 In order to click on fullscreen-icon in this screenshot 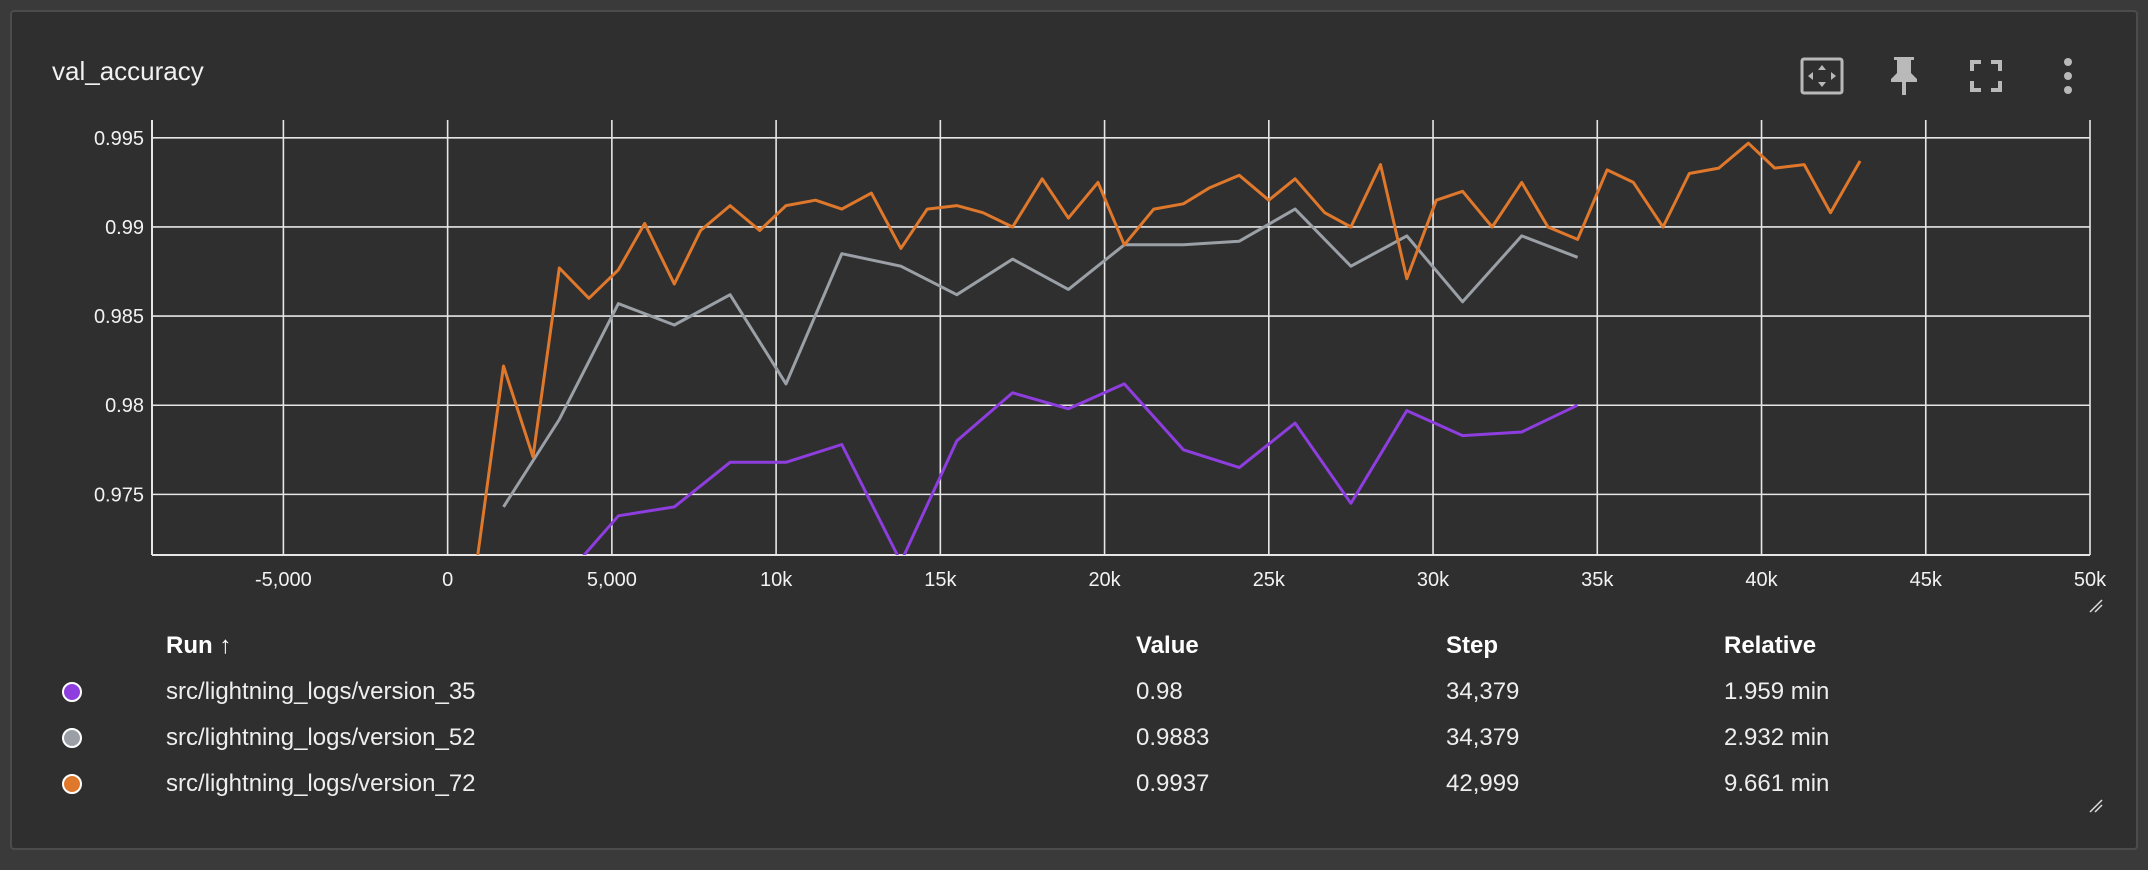, I will do `click(1986, 76)`.